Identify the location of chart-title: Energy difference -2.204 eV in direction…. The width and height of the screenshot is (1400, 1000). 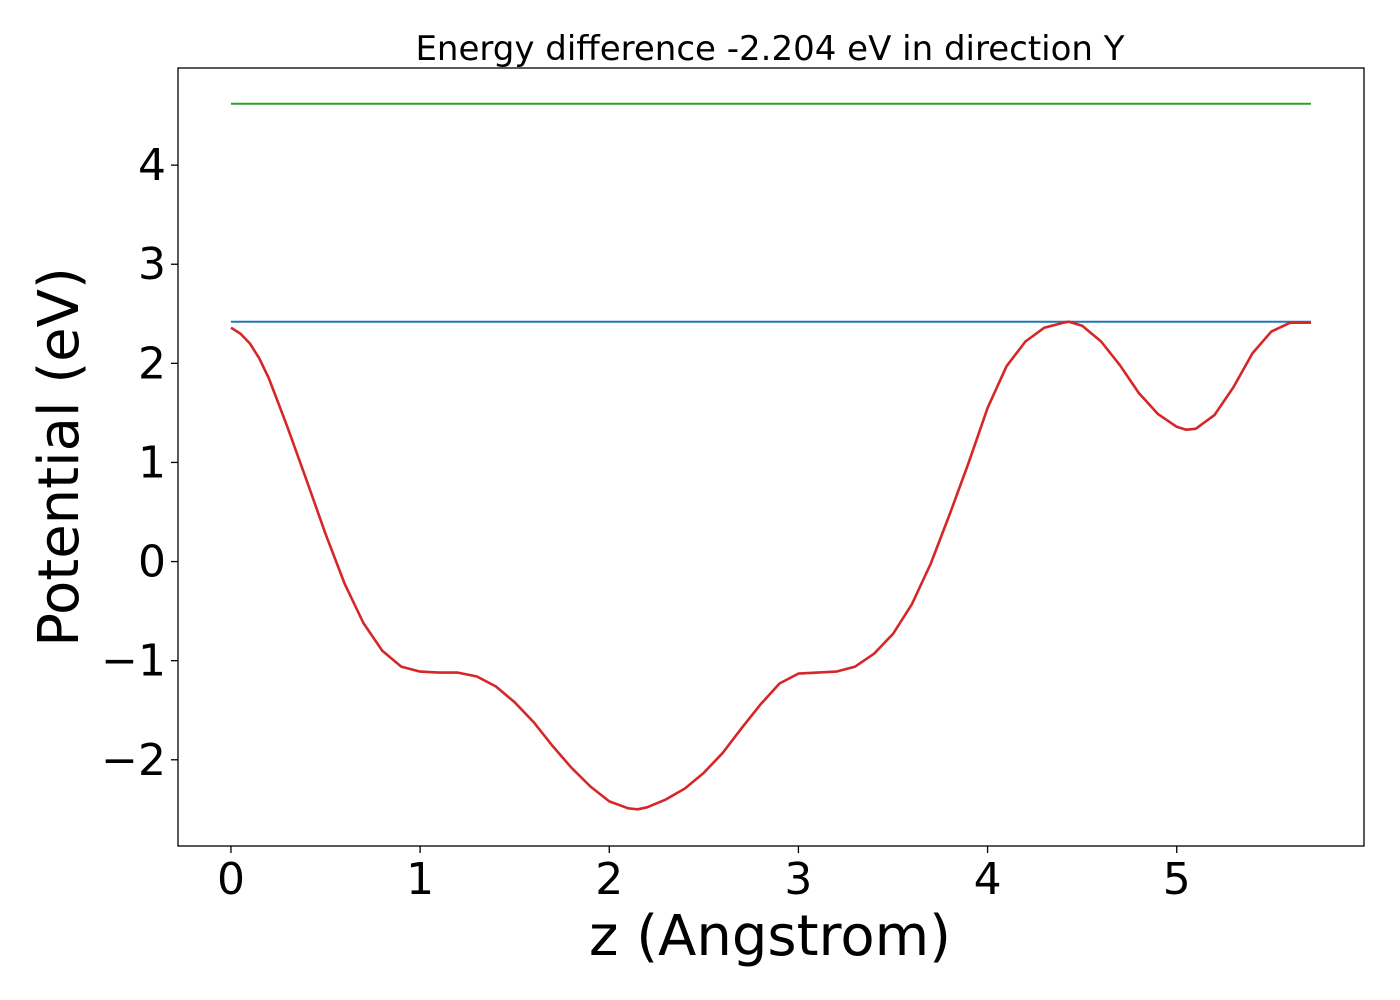
(769, 49).